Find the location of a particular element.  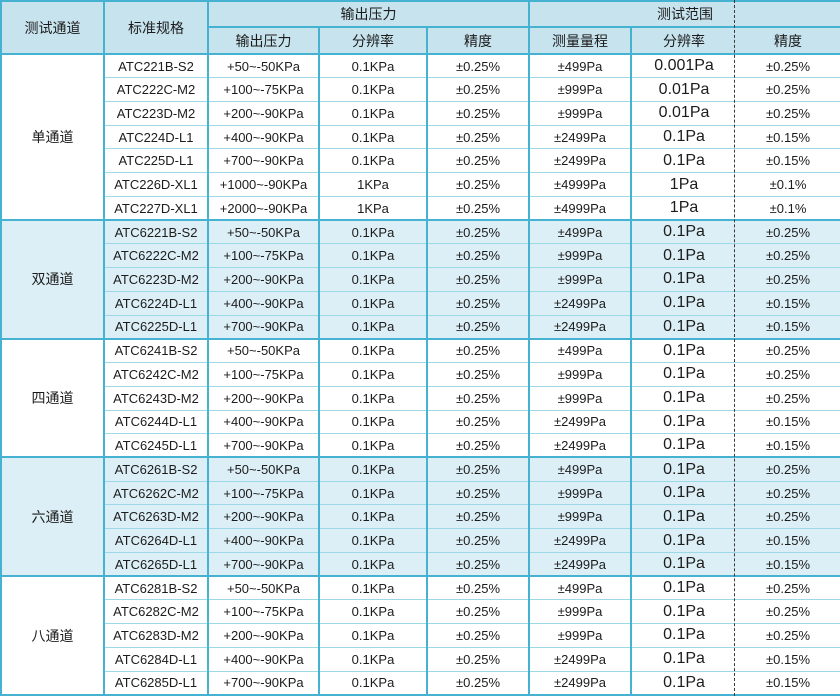

range-span-cell: ±4999Pa is located at coordinates (580, 208).